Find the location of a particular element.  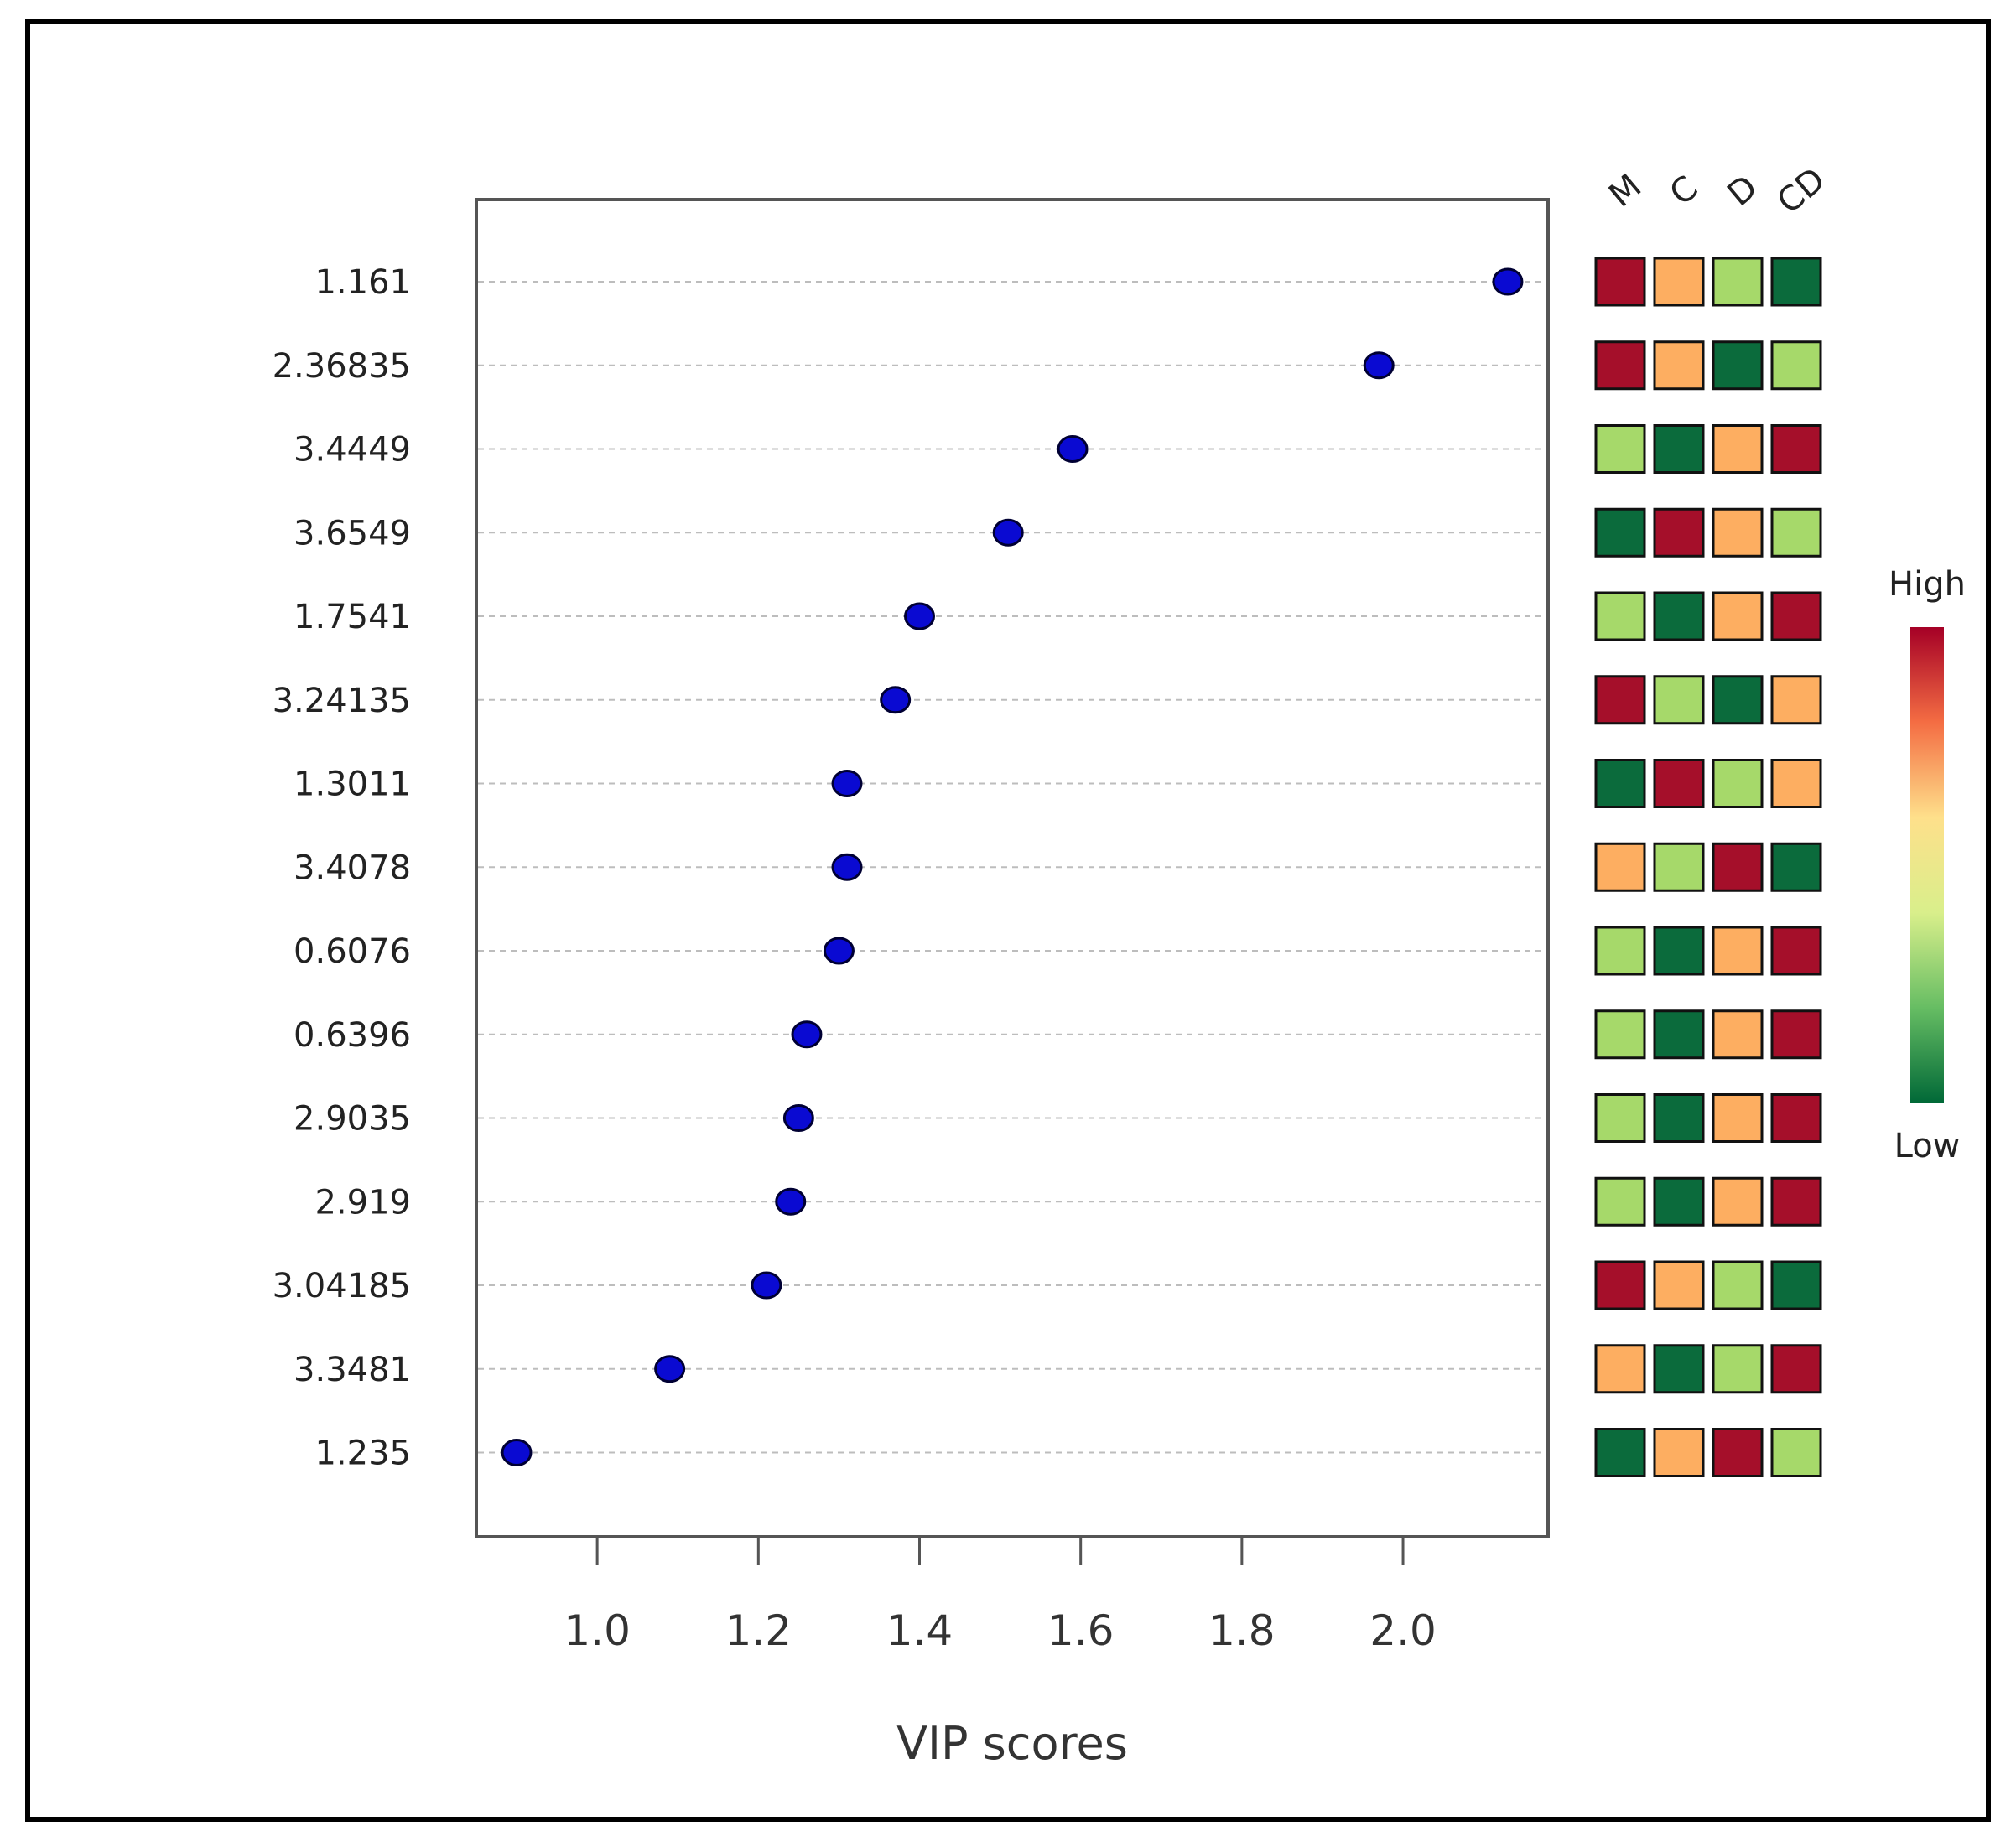

legend-high-label: High is located at coordinates (1927, 584).